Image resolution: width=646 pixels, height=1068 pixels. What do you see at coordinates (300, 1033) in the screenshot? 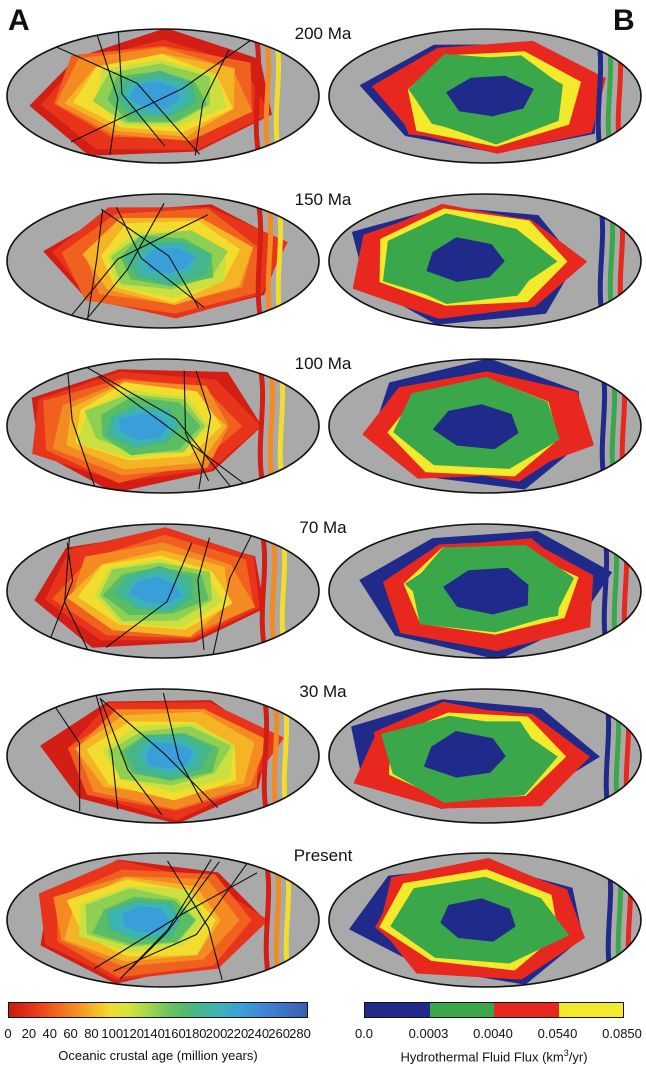
I see `colorbar-tick-label: 280` at bounding box center [300, 1033].